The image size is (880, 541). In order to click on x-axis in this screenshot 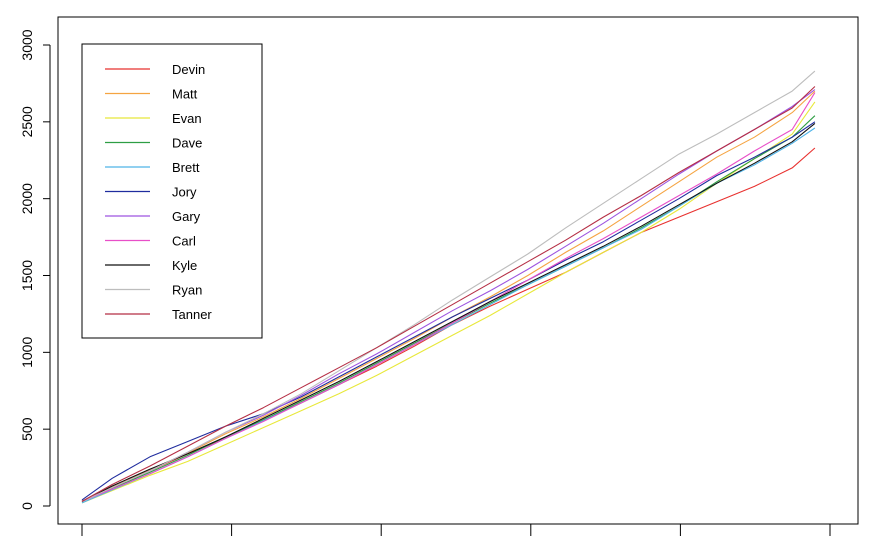, I will do `click(456, 529)`.